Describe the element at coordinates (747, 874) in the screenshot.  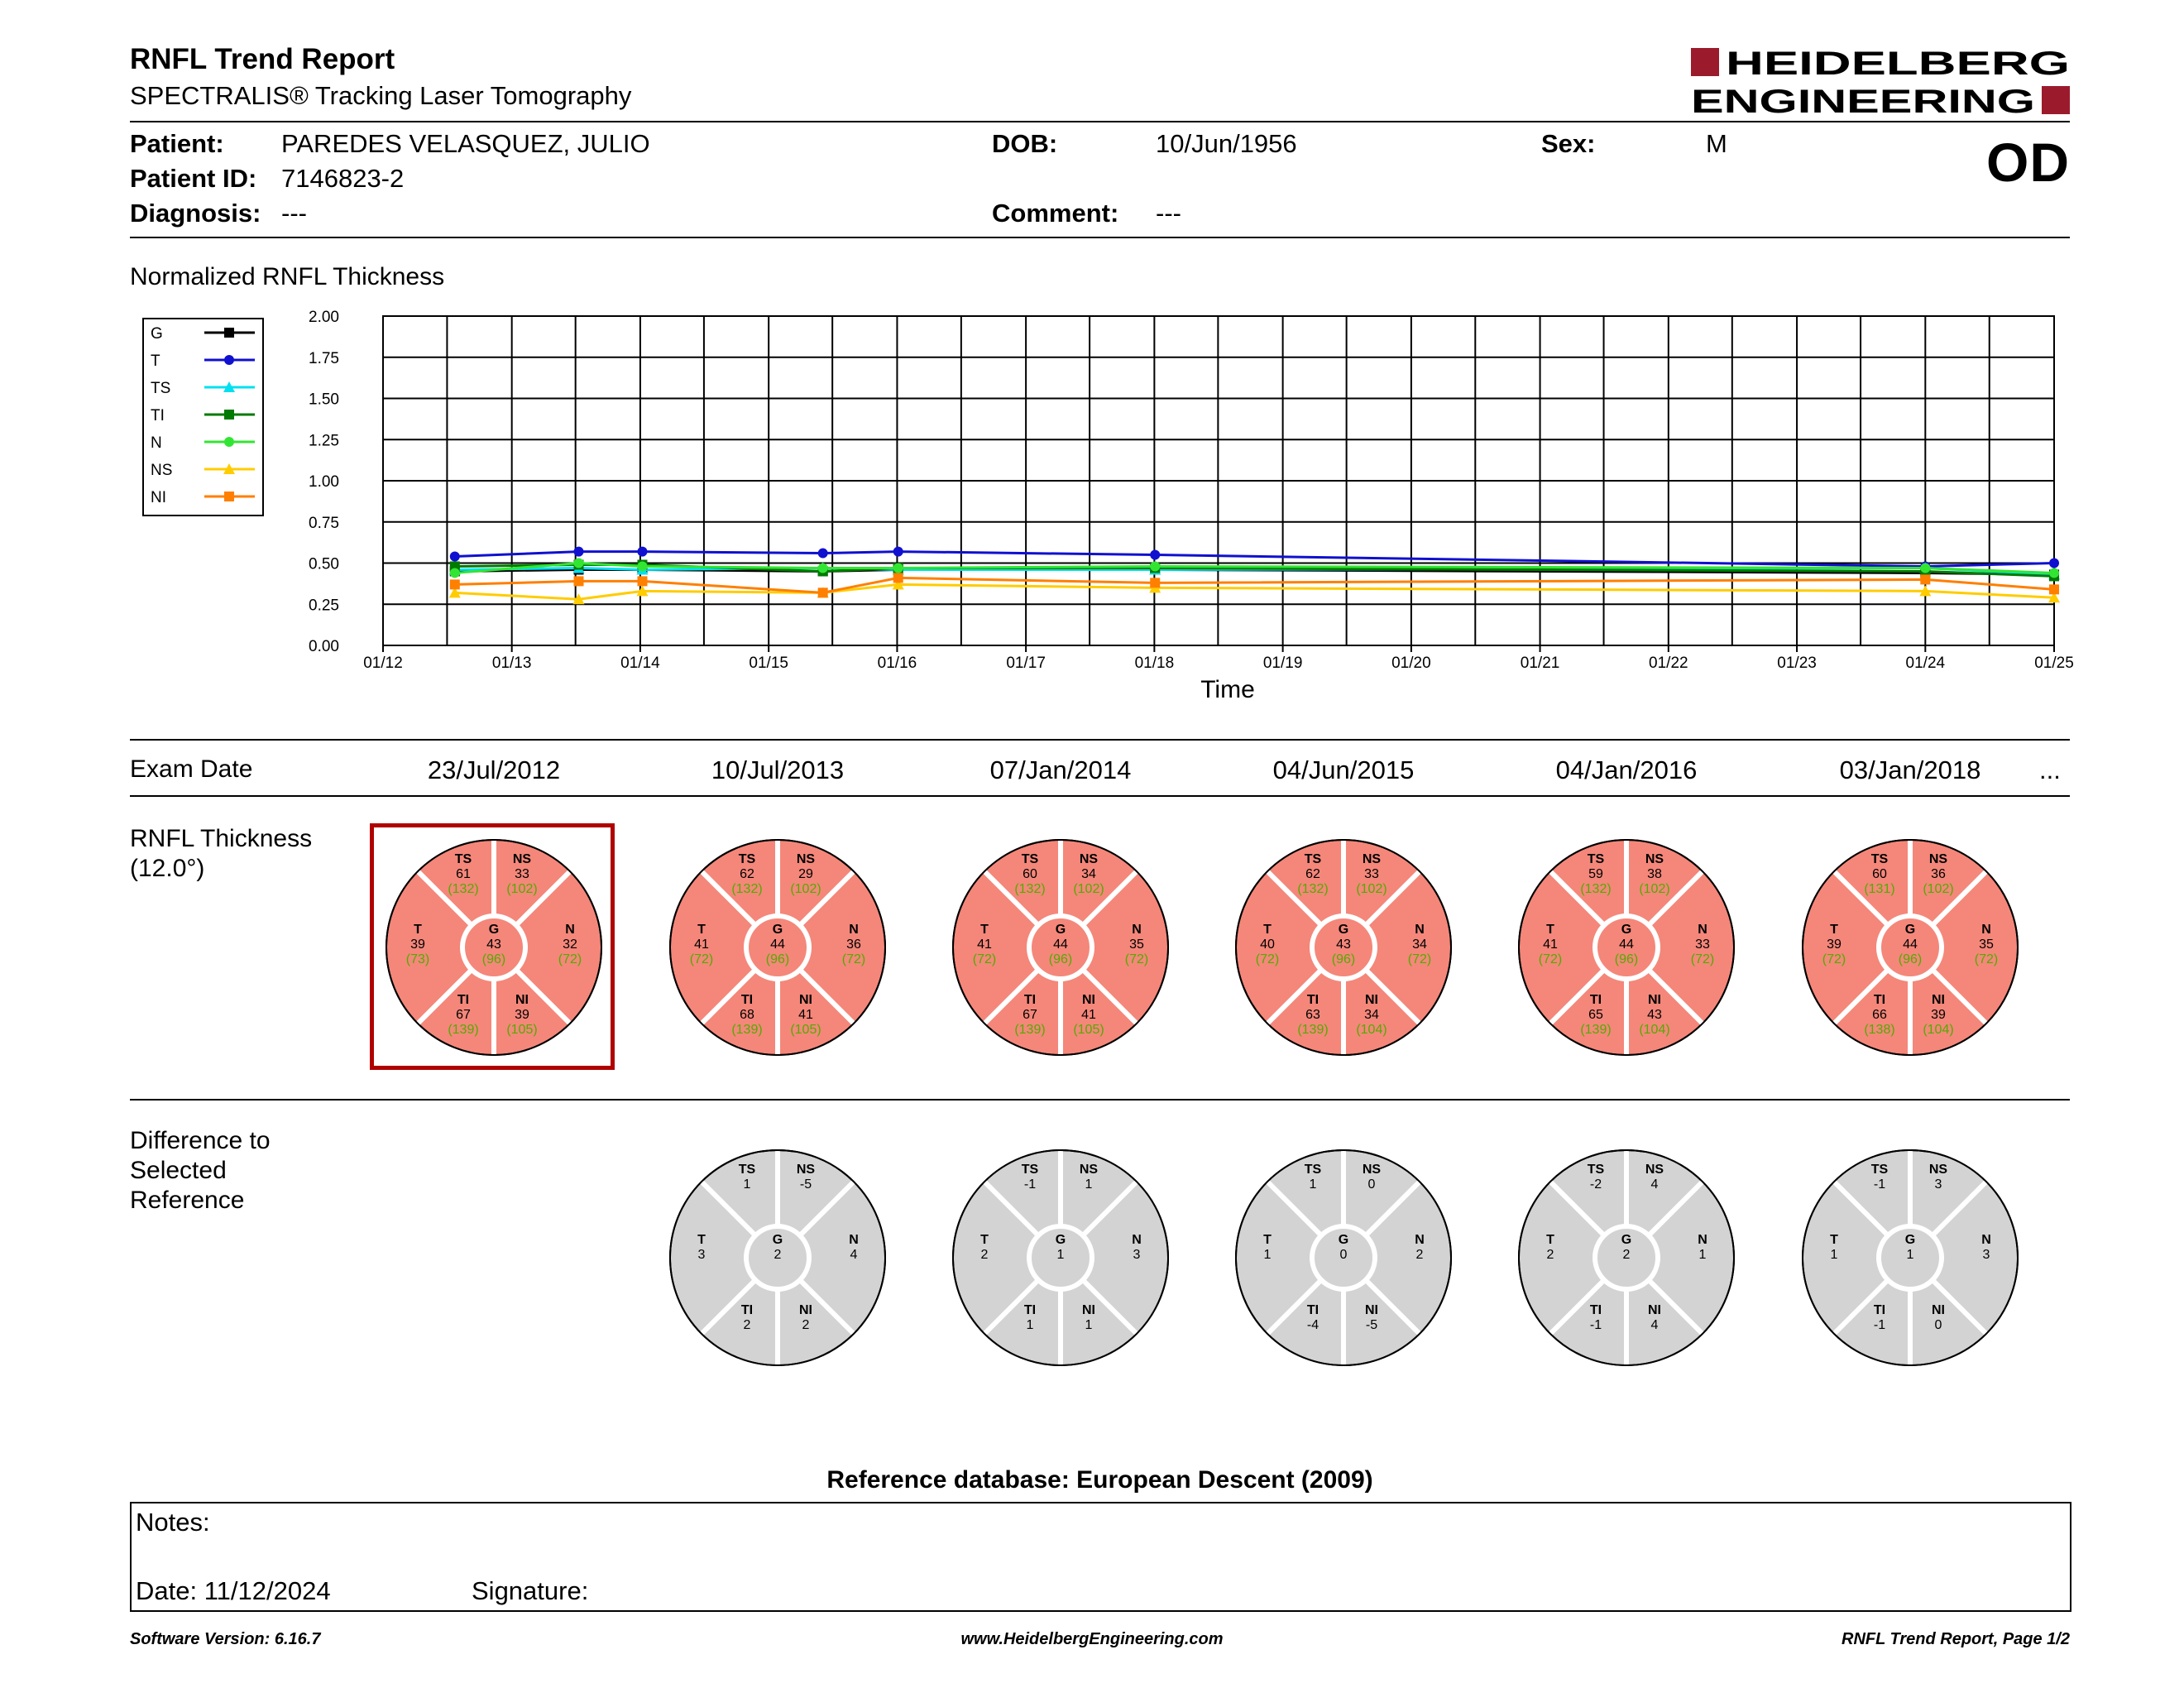
I see `sector-value: 62` at that location.